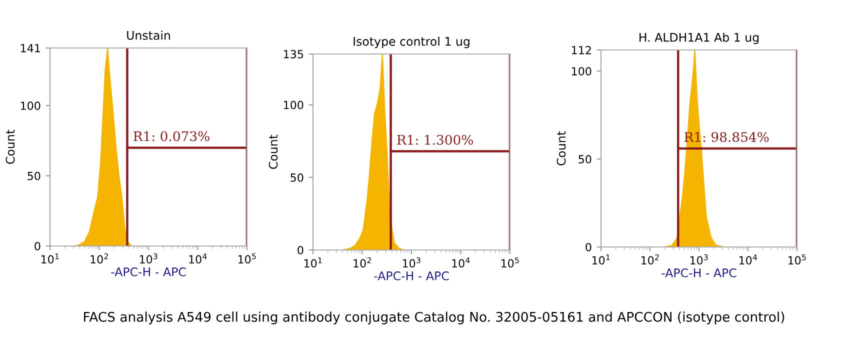  What do you see at coordinates (30, 48) in the screenshot?
I see `y-tick-label: 141` at bounding box center [30, 48].